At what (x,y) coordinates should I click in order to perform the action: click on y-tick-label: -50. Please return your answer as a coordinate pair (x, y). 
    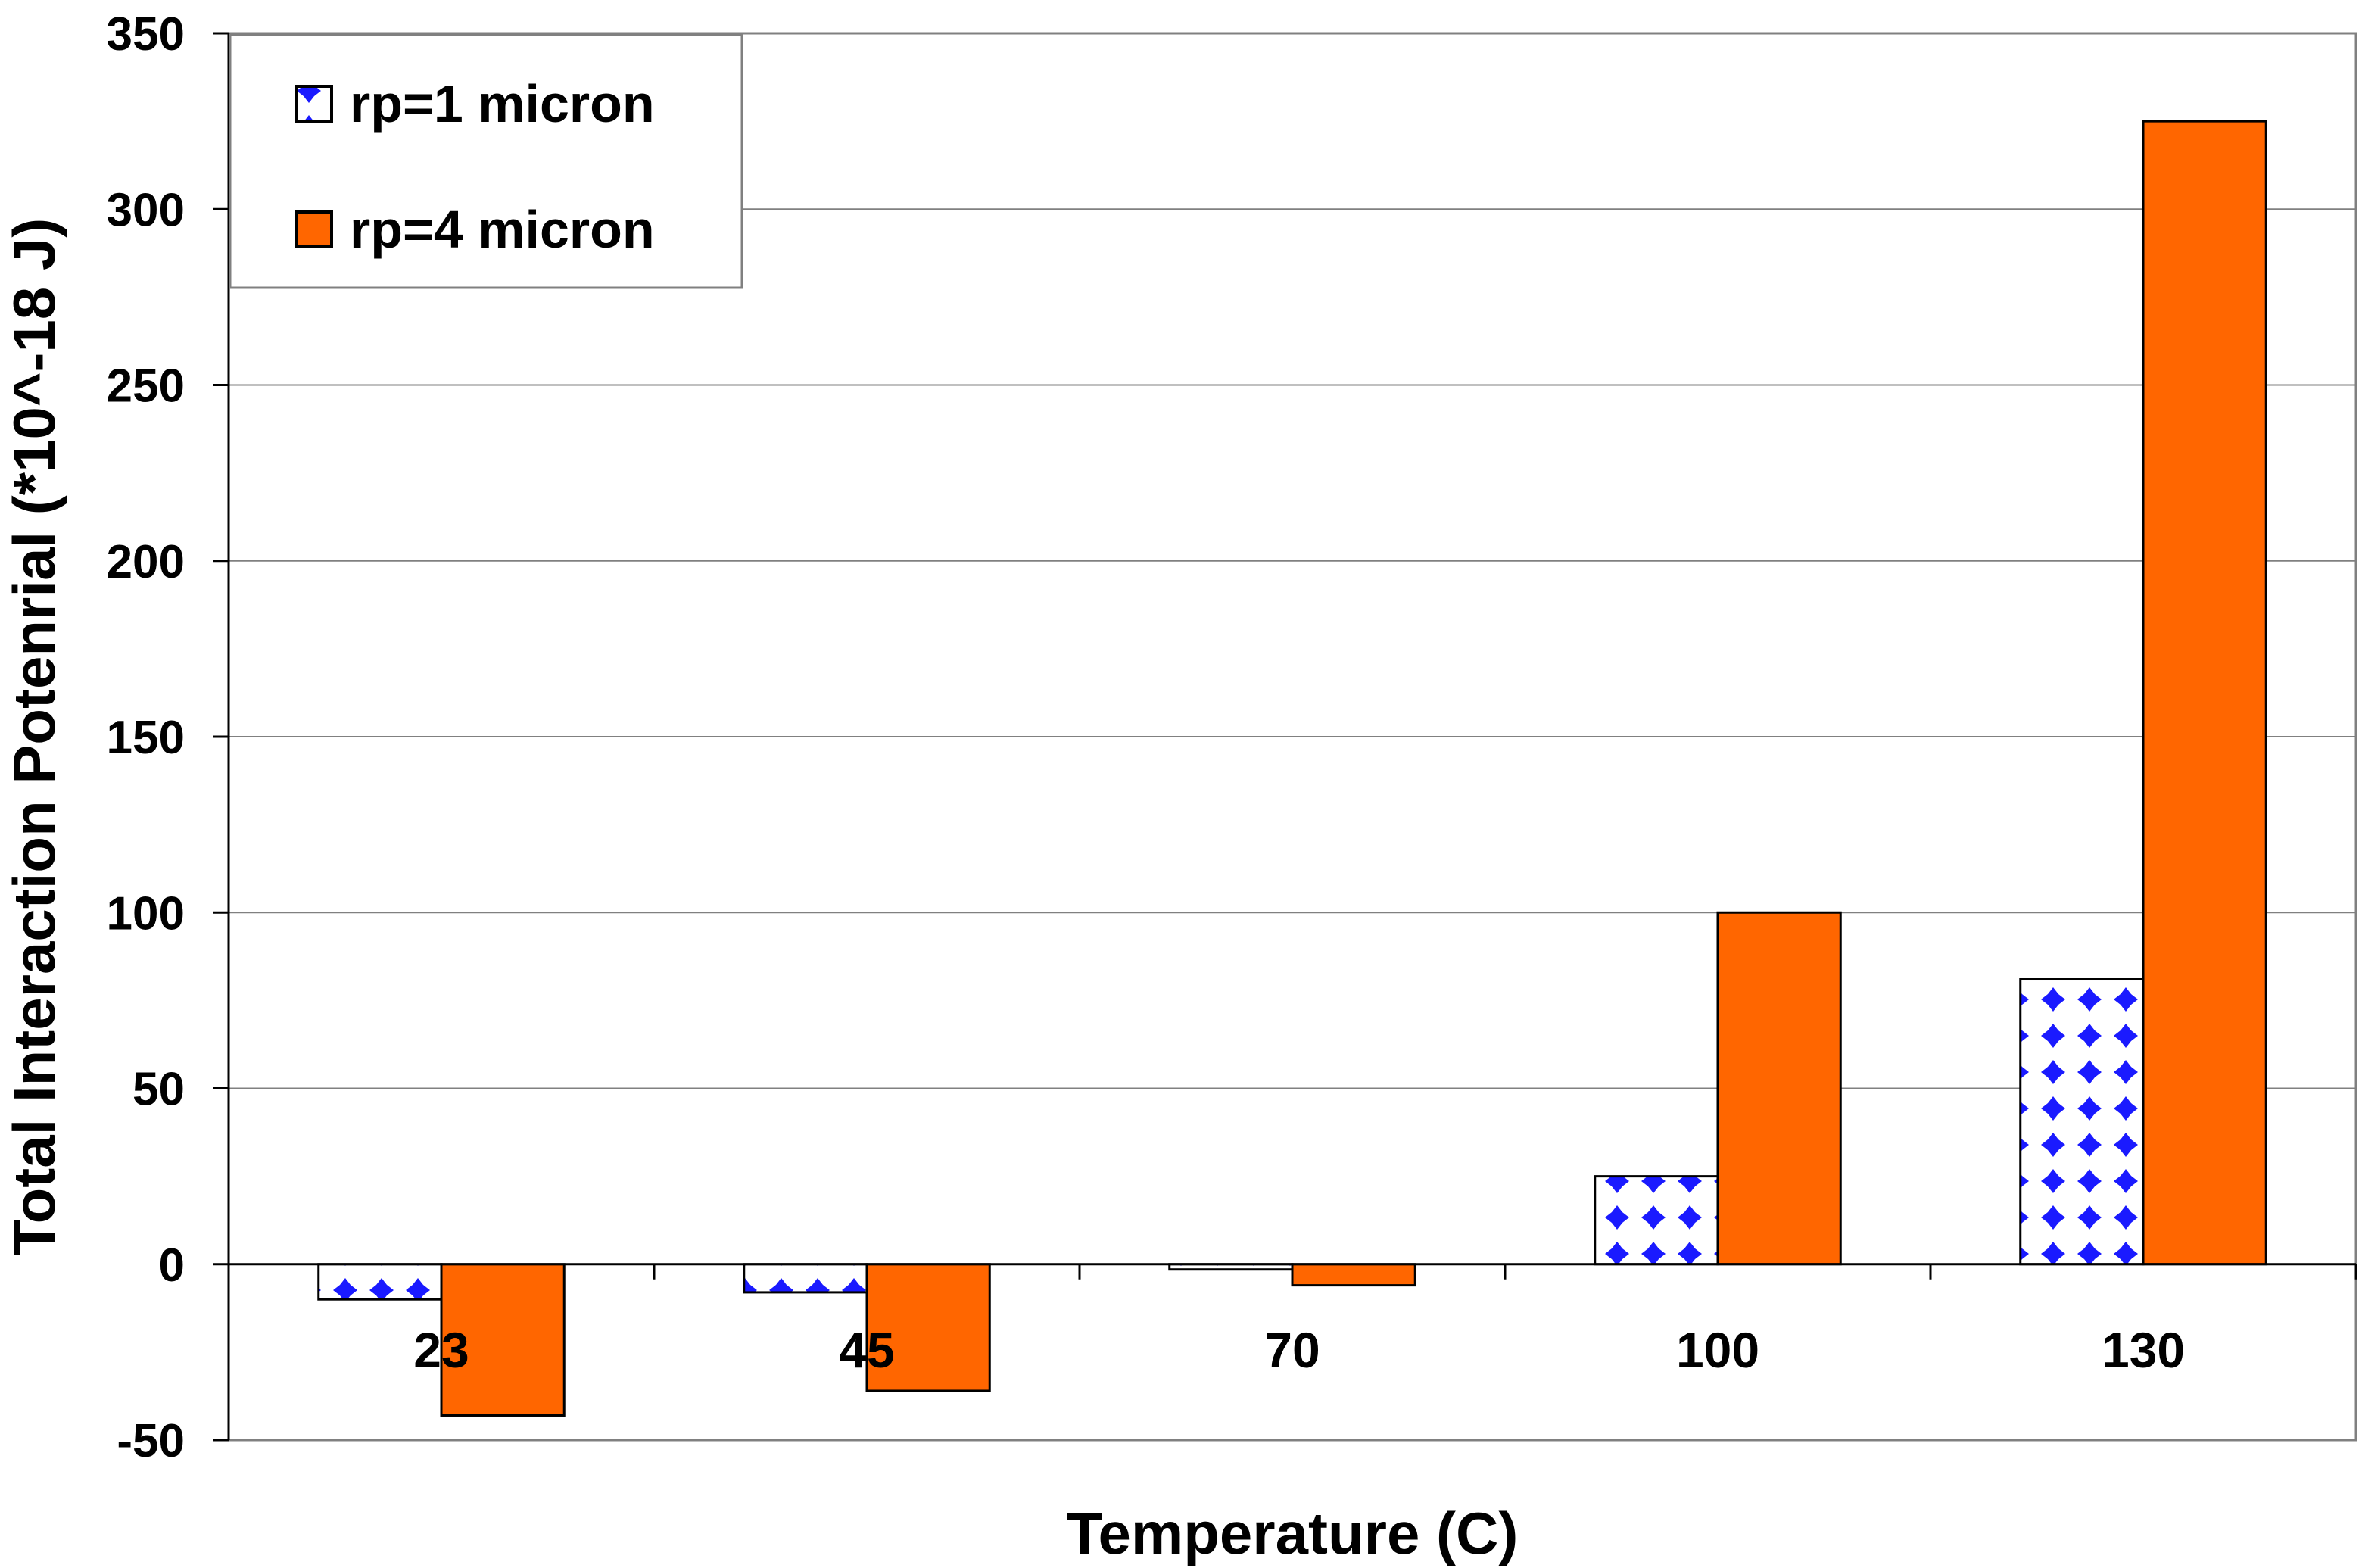
    Looking at the image, I should click on (151, 1441).